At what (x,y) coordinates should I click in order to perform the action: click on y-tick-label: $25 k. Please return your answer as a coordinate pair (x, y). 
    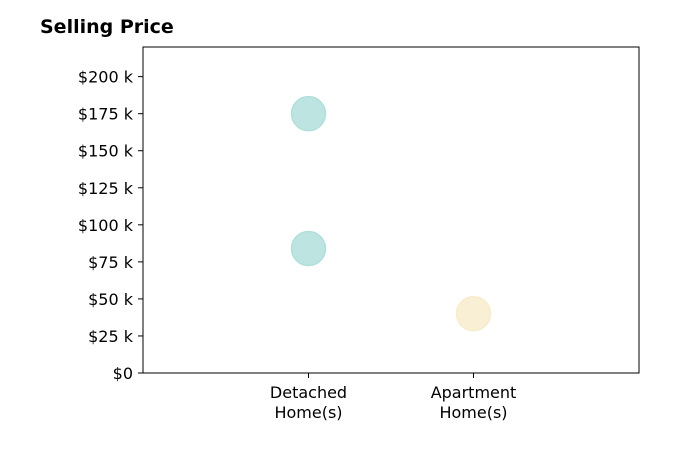
    Looking at the image, I should click on (111, 336).